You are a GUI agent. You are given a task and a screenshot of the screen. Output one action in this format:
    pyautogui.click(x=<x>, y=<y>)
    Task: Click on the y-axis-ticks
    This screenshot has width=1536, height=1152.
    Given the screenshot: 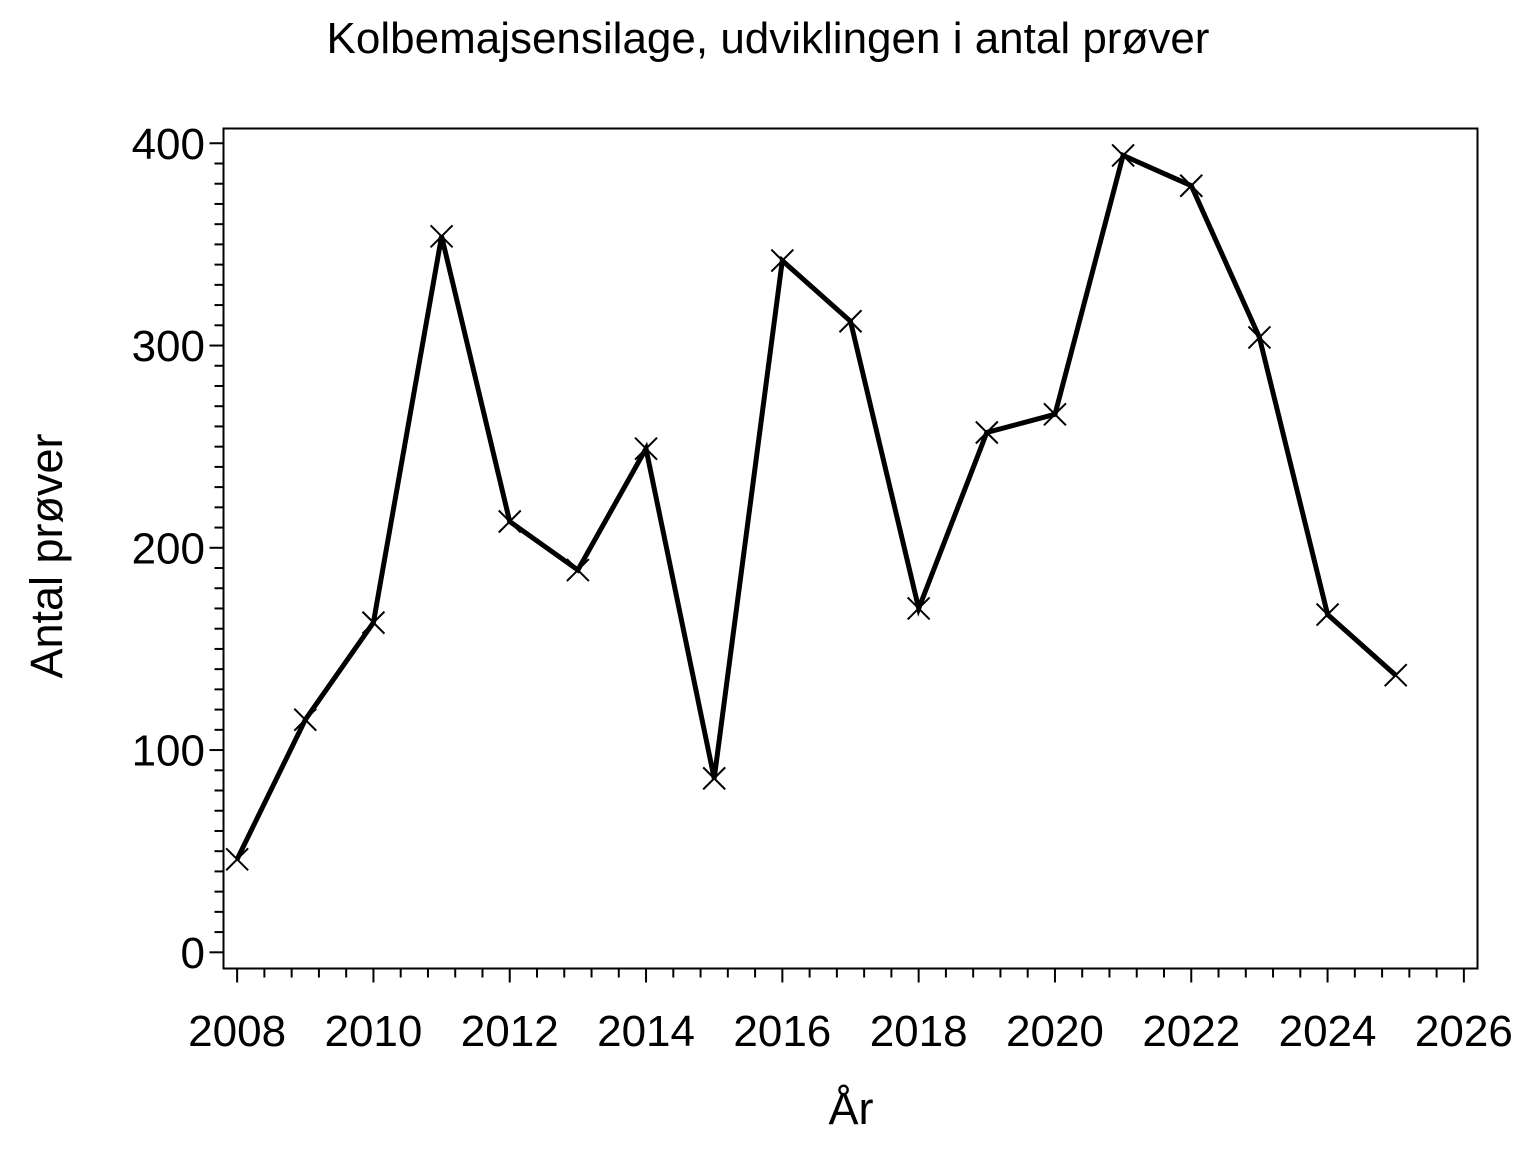 What is the action you would take?
    pyautogui.click(x=216, y=548)
    